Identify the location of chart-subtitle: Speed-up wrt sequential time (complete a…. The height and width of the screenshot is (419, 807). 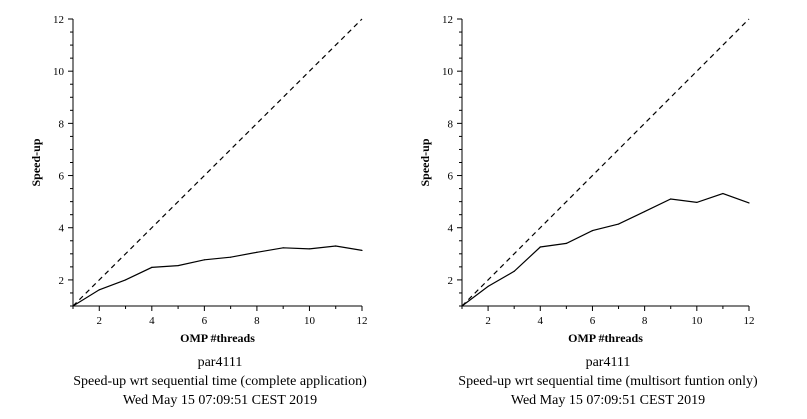
(220, 381).